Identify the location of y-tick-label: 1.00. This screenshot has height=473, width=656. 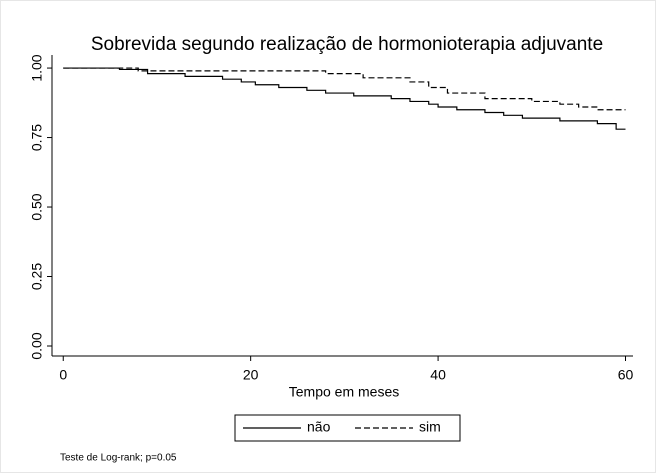
(37, 67).